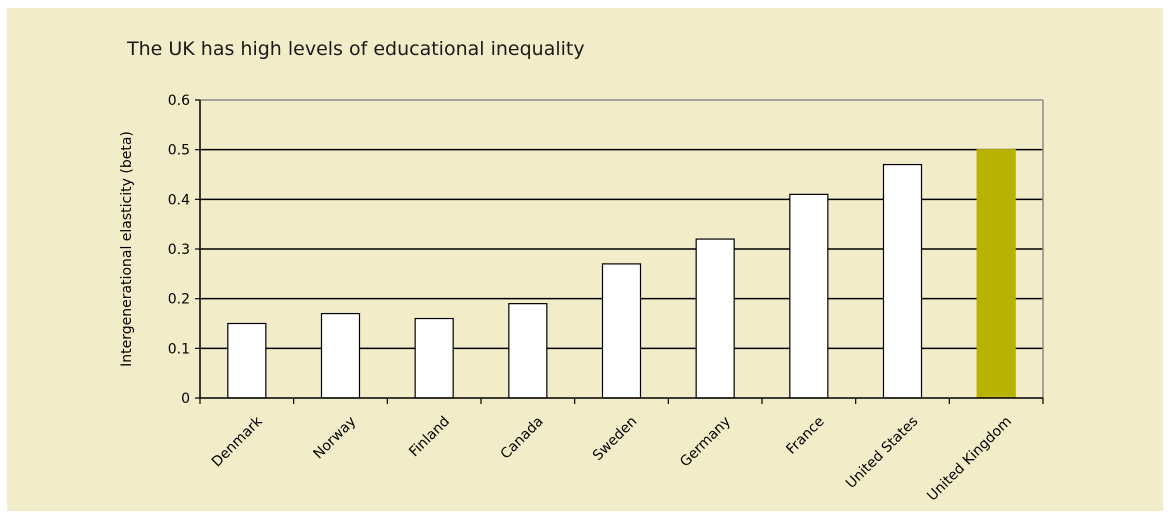 The height and width of the screenshot is (518, 1170). I want to click on x-tick-label: Canada, so click(522, 438).